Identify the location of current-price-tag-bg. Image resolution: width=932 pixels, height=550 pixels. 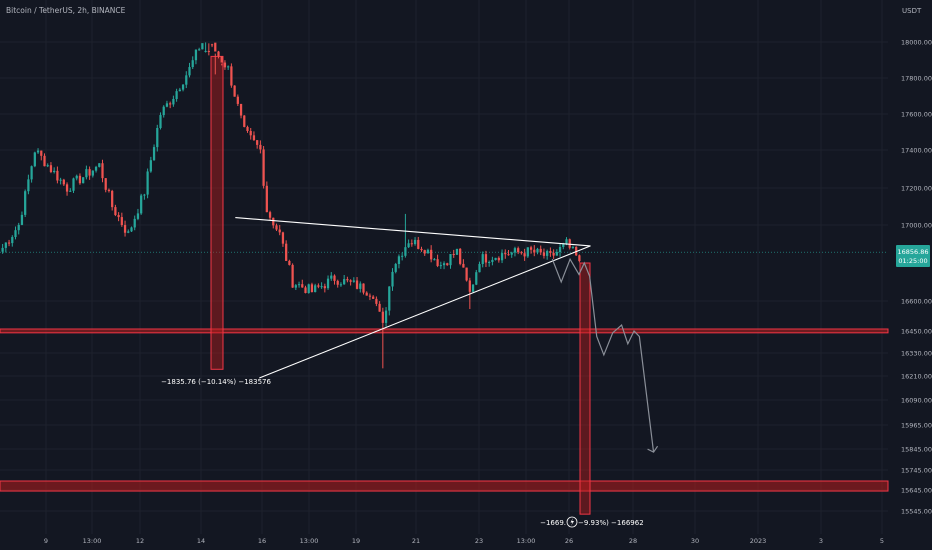
(913, 256).